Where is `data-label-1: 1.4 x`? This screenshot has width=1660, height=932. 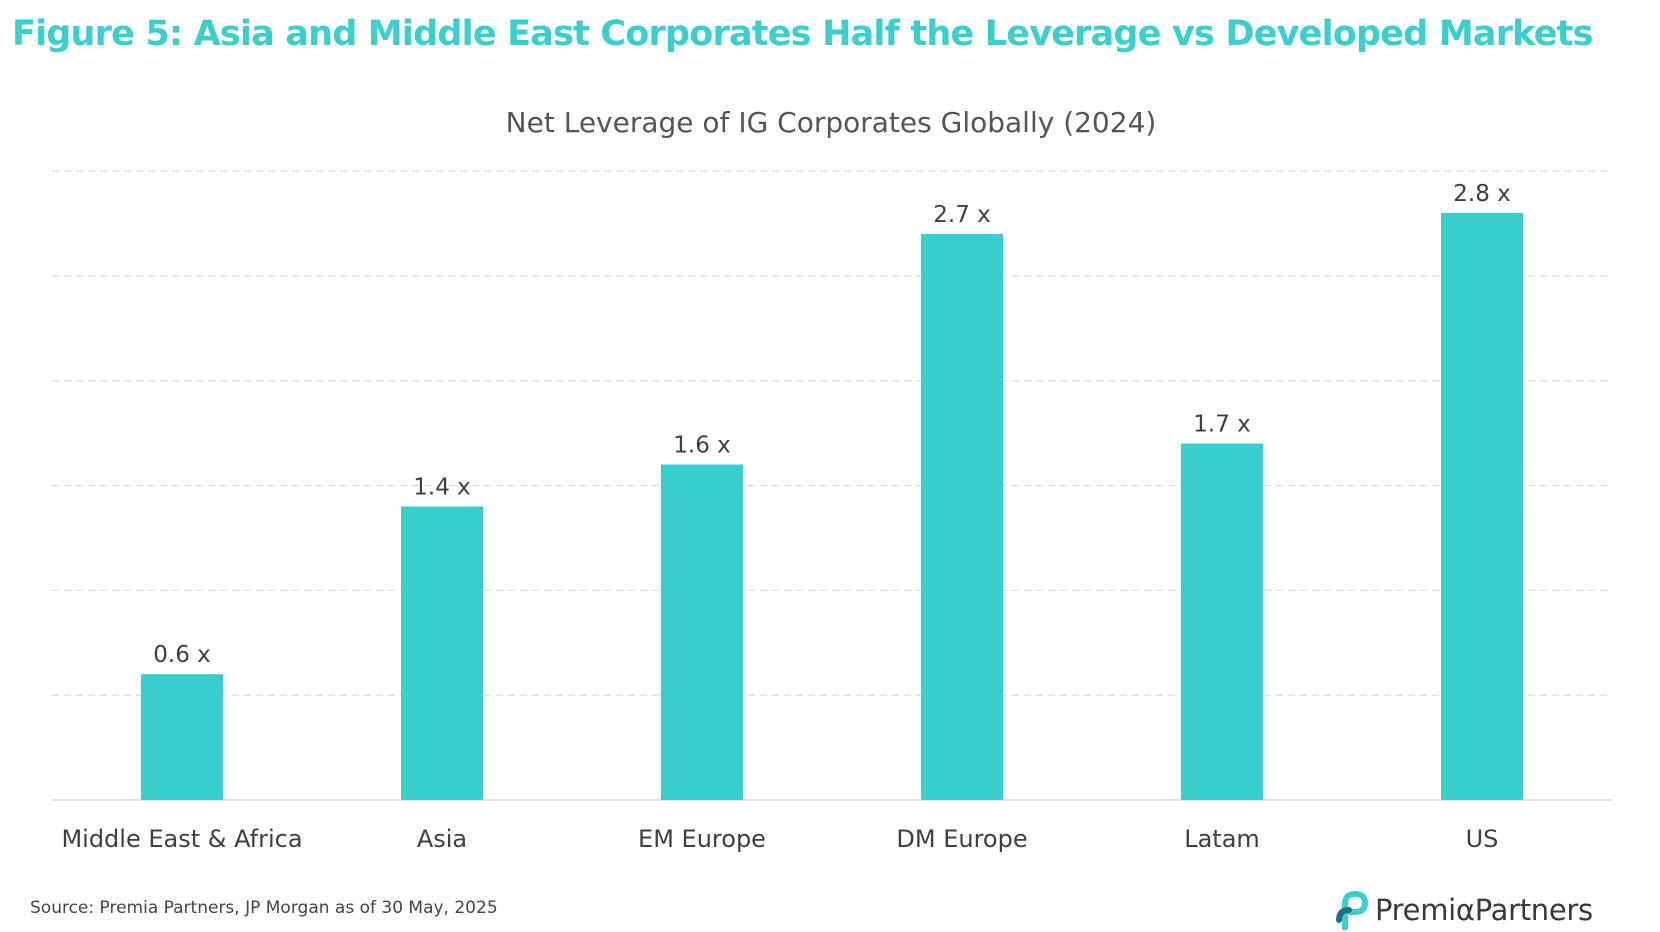
data-label-1: 1.4 x is located at coordinates (442, 487).